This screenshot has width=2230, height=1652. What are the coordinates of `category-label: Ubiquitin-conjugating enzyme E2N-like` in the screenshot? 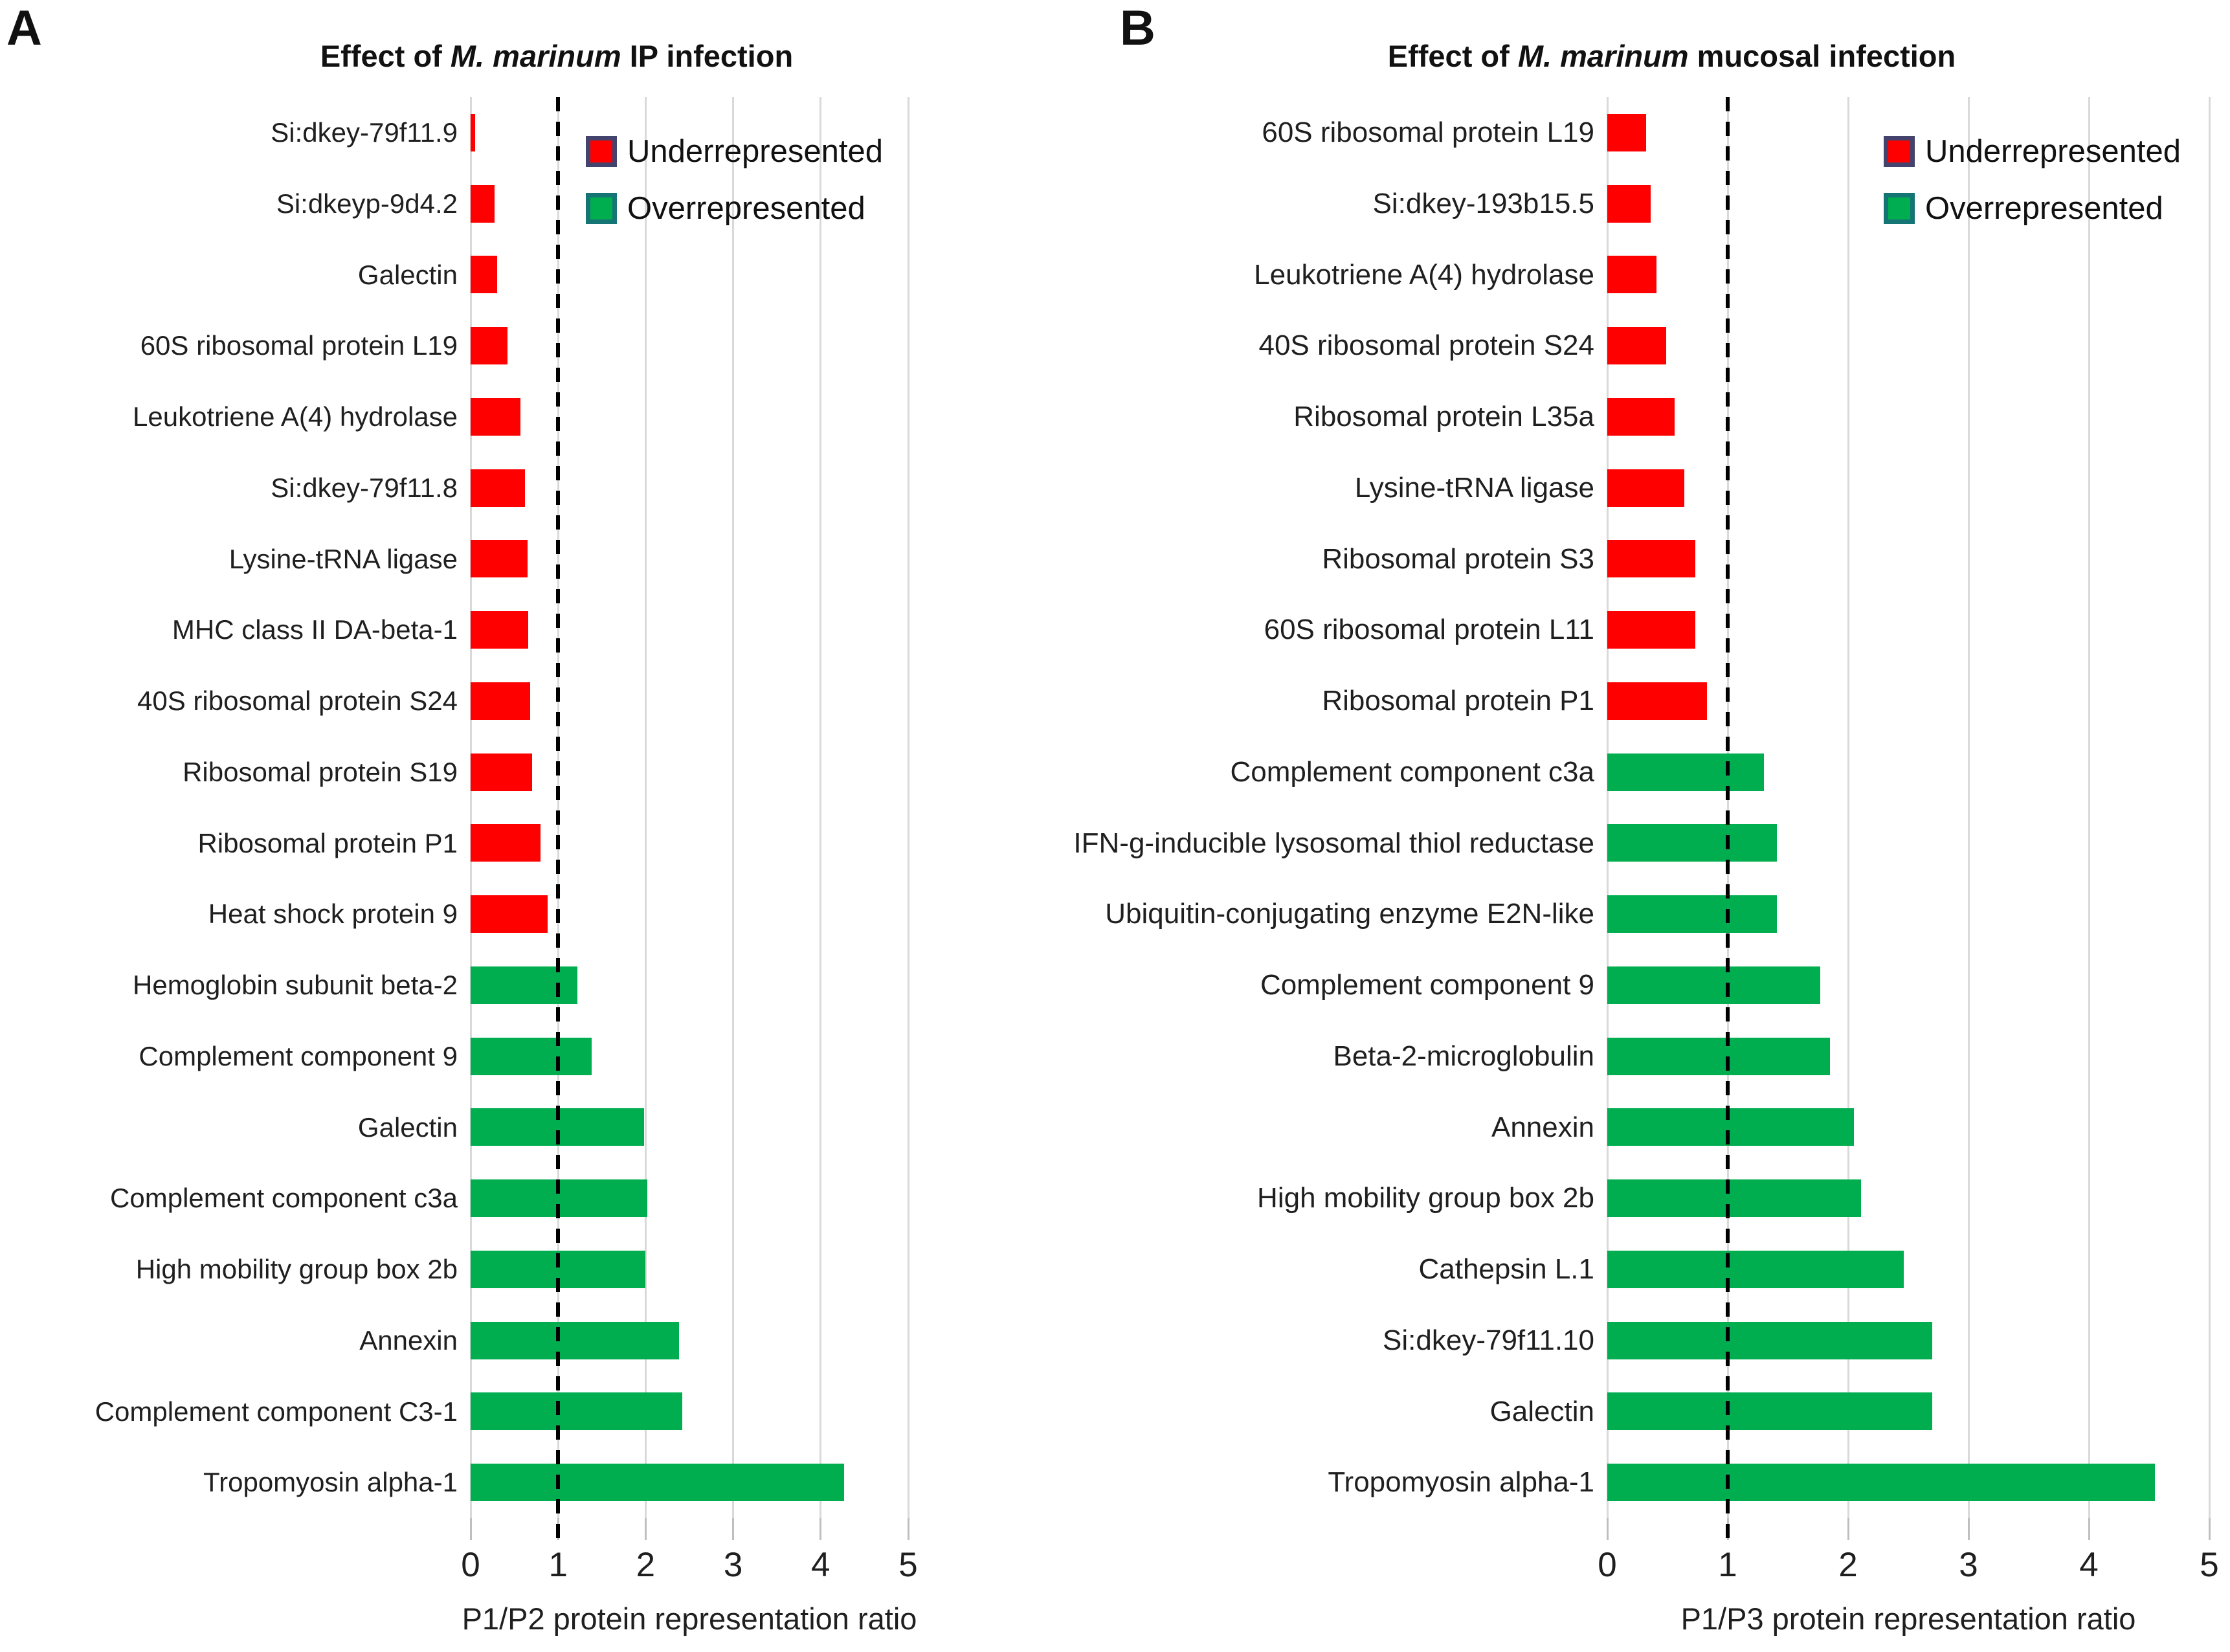 It's located at (1349, 914).